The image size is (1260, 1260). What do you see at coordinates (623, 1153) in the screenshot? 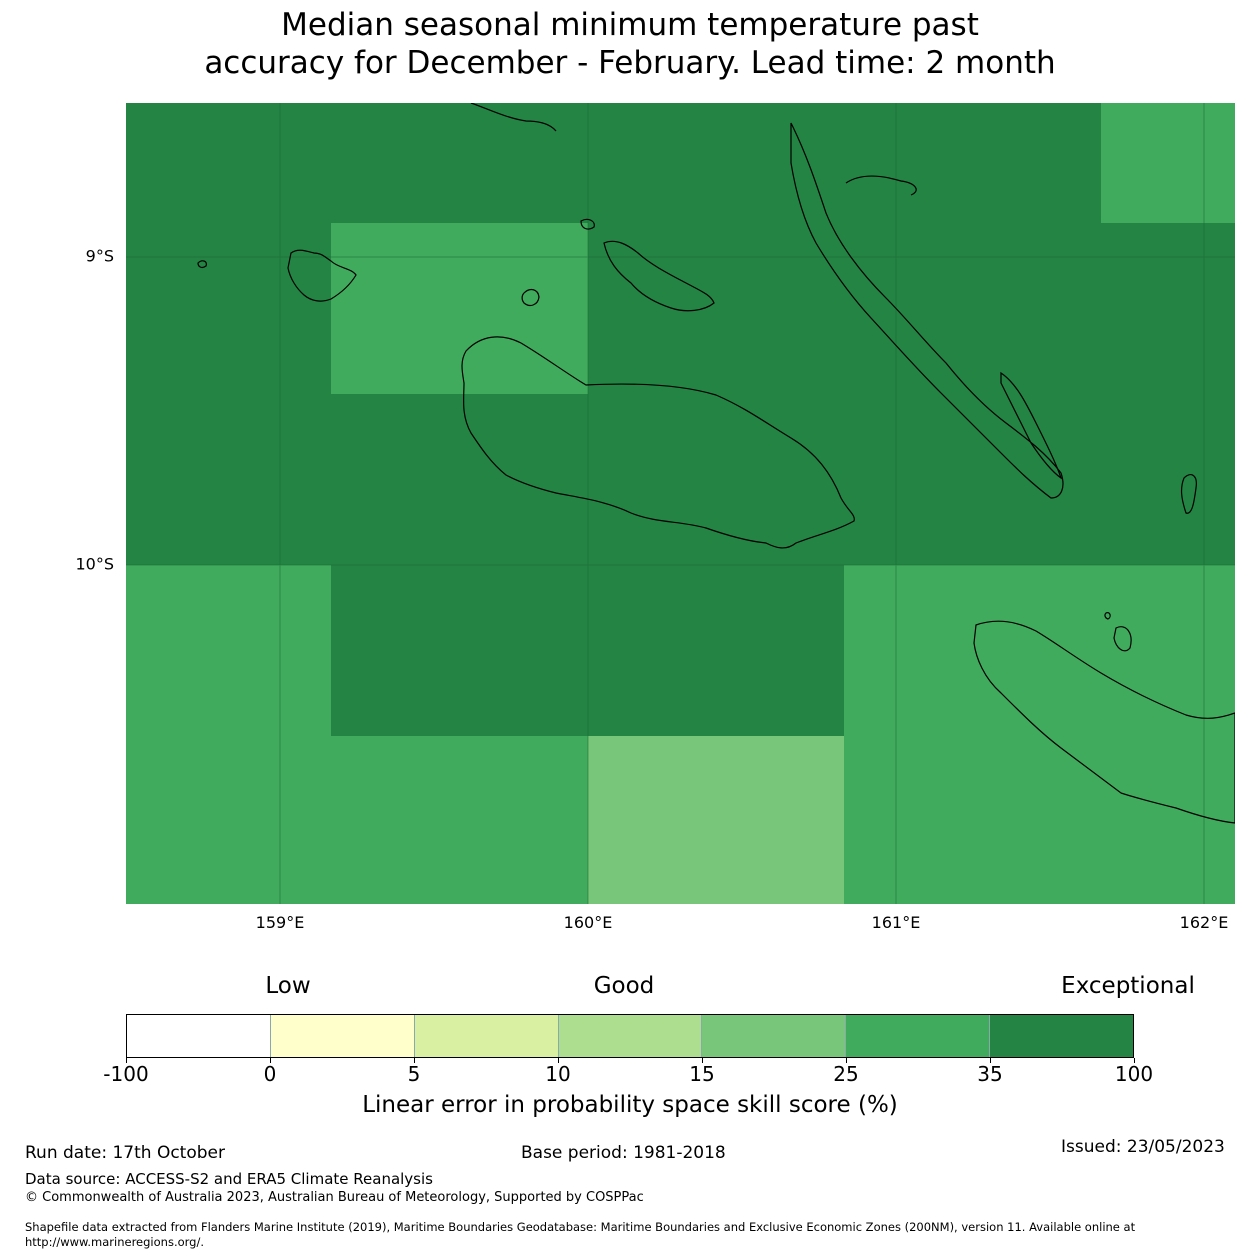
I see `base-period: Base period: 1981-2018` at bounding box center [623, 1153].